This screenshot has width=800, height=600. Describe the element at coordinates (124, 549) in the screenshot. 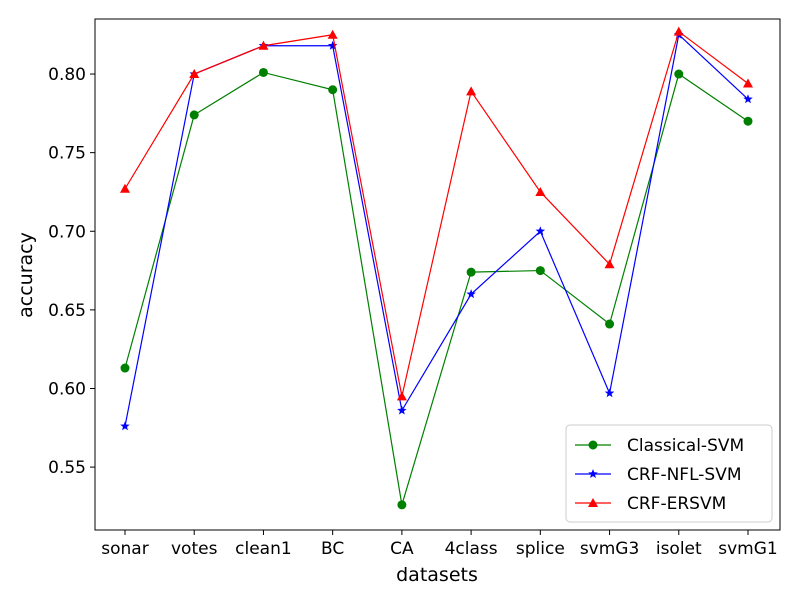

I see `x-tick-label: sonar` at that location.